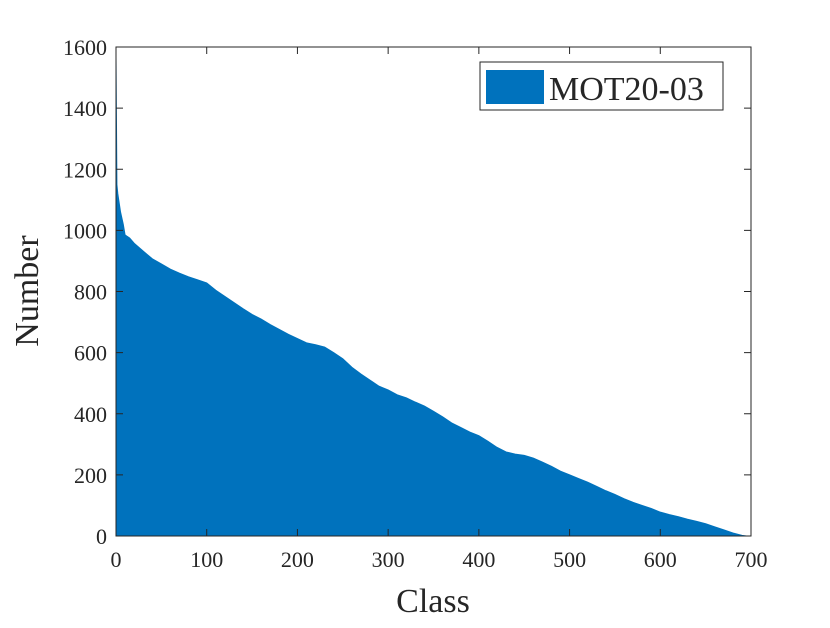 The width and height of the screenshot is (830, 628). Describe the element at coordinates (90, 414) in the screenshot. I see `y-tick-label-400: 400` at that location.